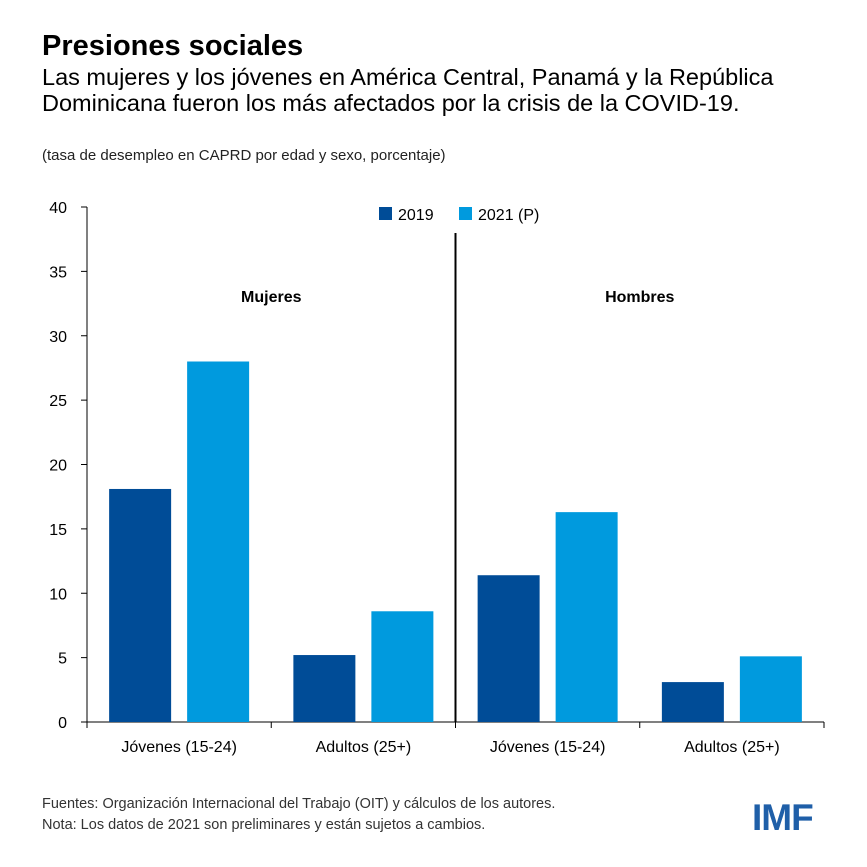 The width and height of the screenshot is (867, 867). Describe the element at coordinates (62, 659) in the screenshot. I see `y-tick-label: 5` at that location.